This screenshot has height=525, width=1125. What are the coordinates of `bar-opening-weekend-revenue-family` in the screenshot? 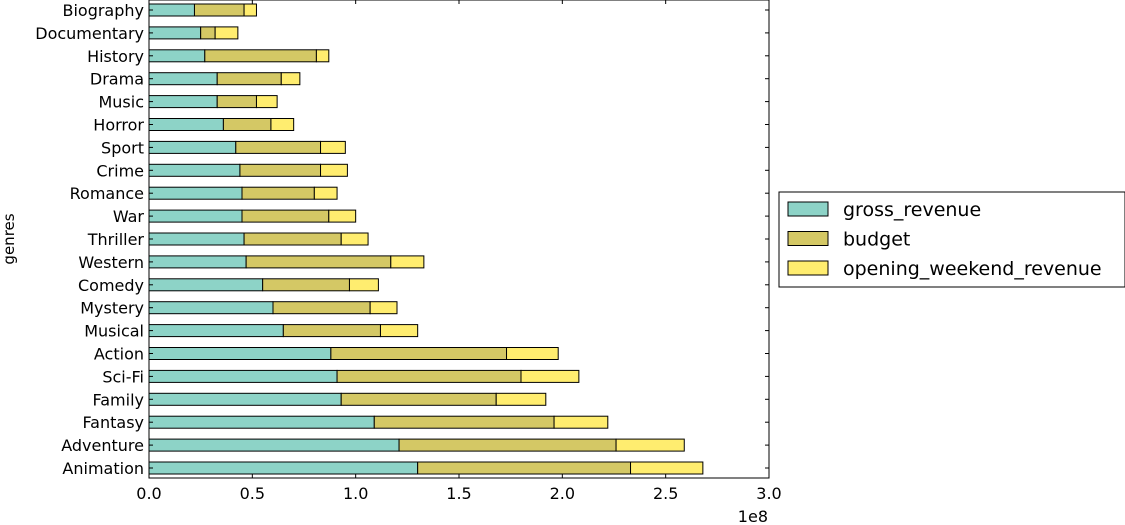 It's located at (521, 399).